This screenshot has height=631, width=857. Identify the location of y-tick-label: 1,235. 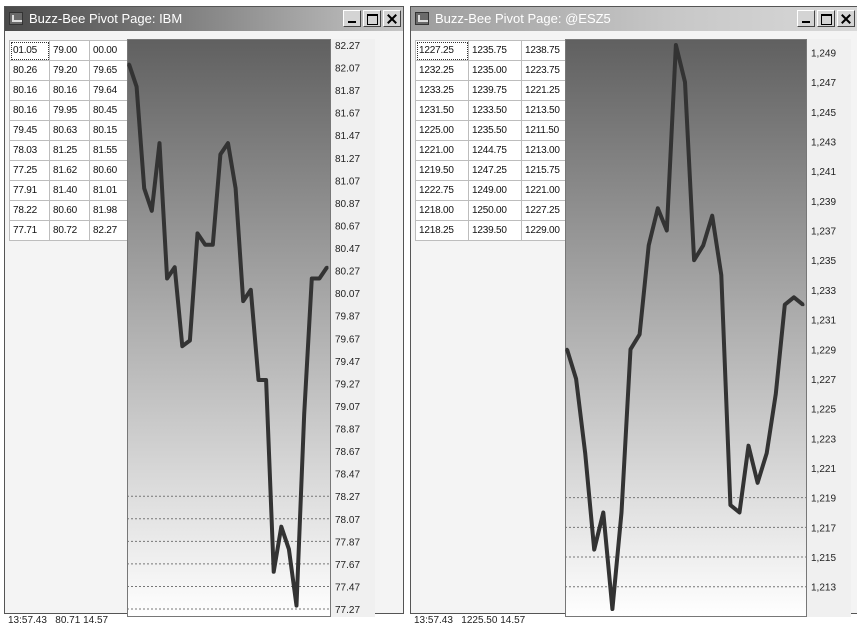
(823, 261).